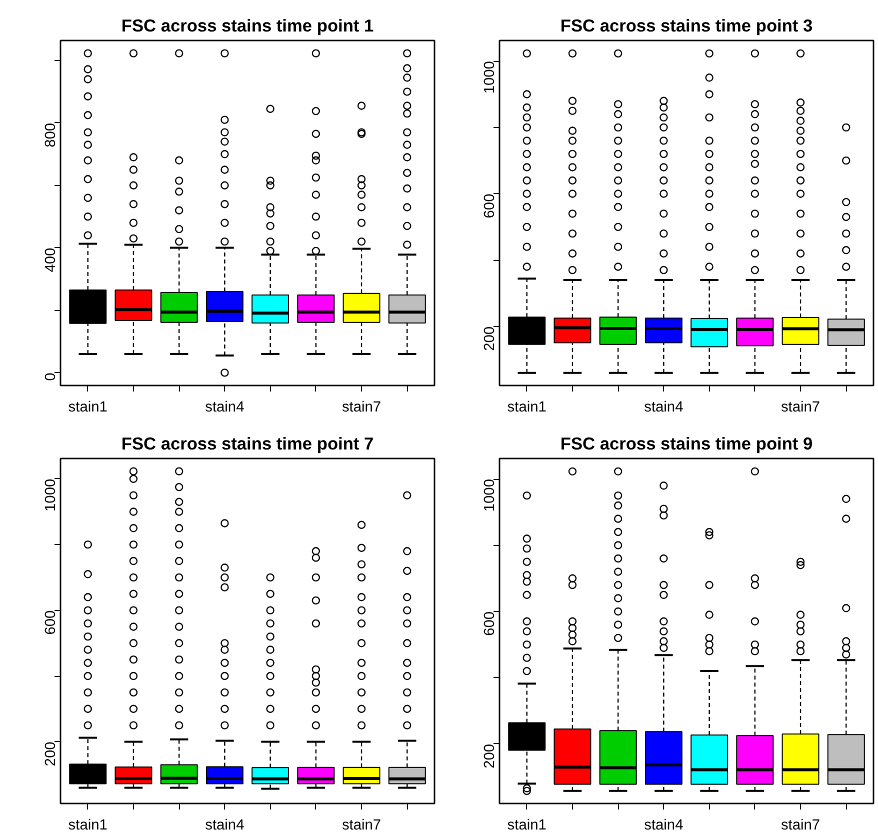  I want to click on chart-title: FSC across stains time point 9, so click(686, 444).